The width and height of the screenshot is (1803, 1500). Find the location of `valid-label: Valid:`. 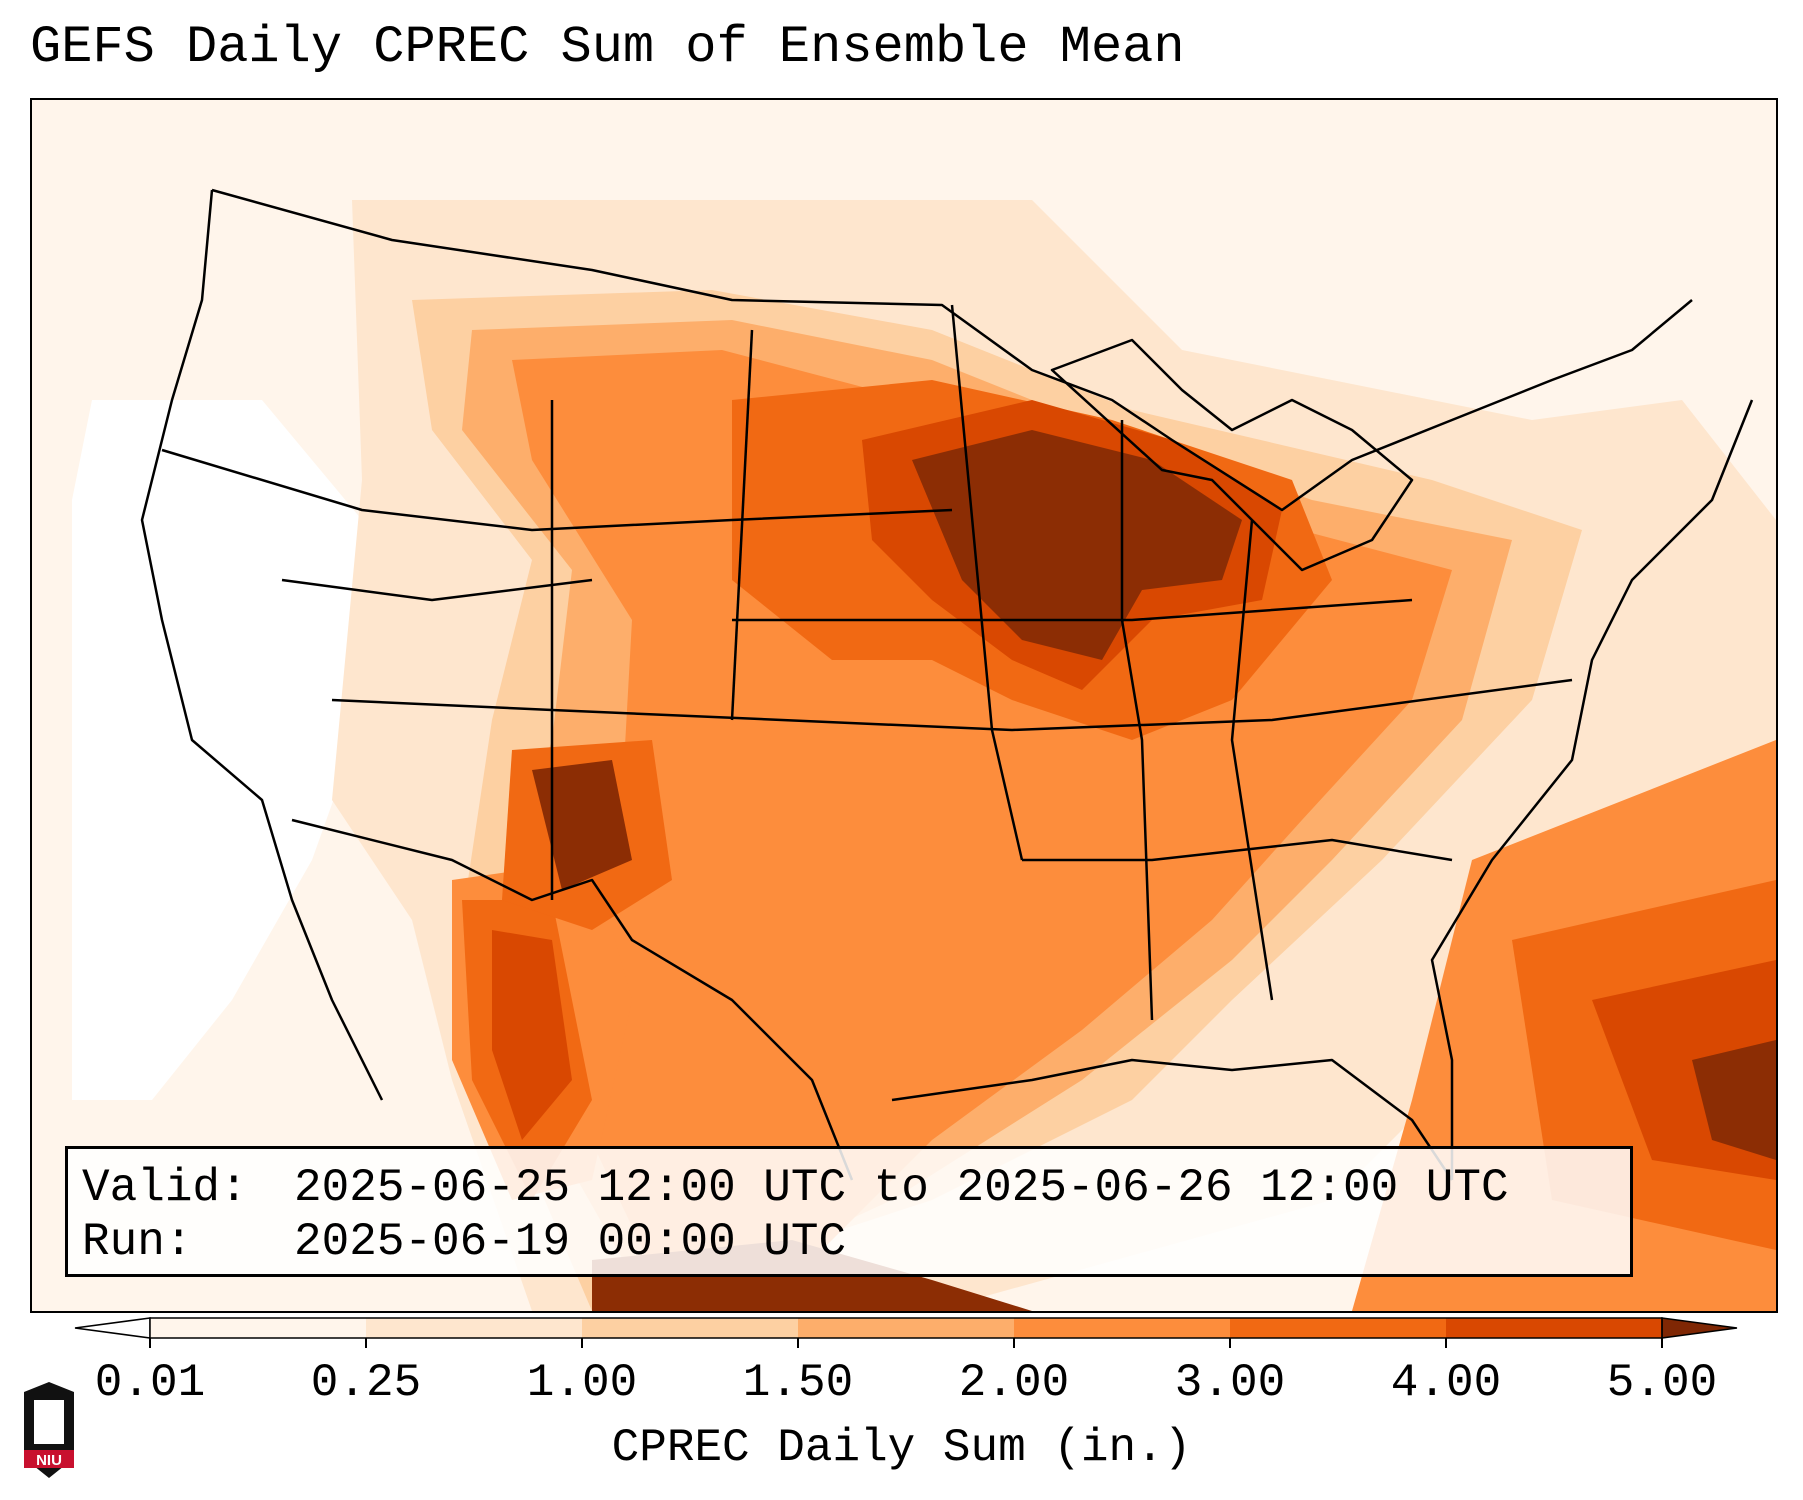

valid-label: Valid: is located at coordinates (165, 1188).